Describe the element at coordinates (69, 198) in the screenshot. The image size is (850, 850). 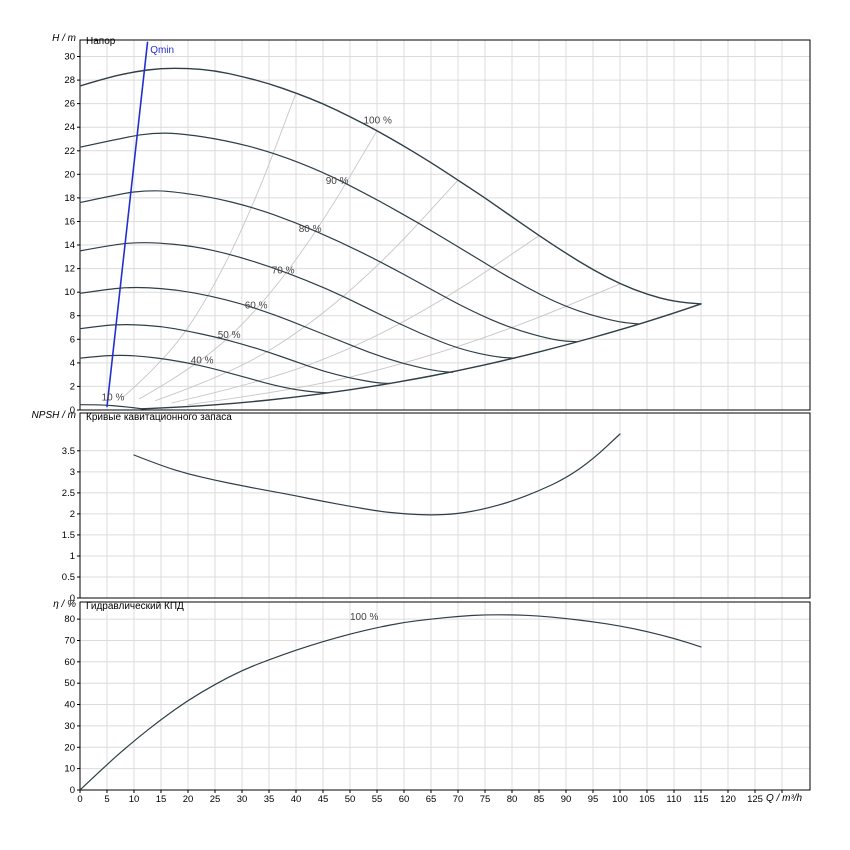
I see `head-y-tick-label: 18` at that location.